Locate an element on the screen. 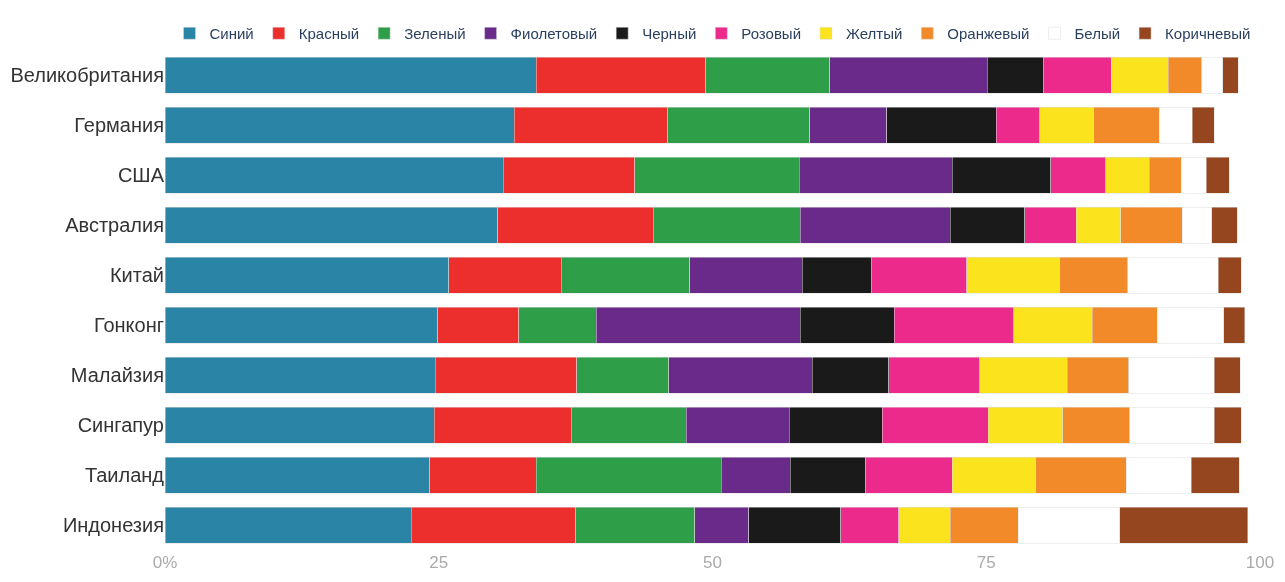  legend-label: Розовый is located at coordinates (771, 34).